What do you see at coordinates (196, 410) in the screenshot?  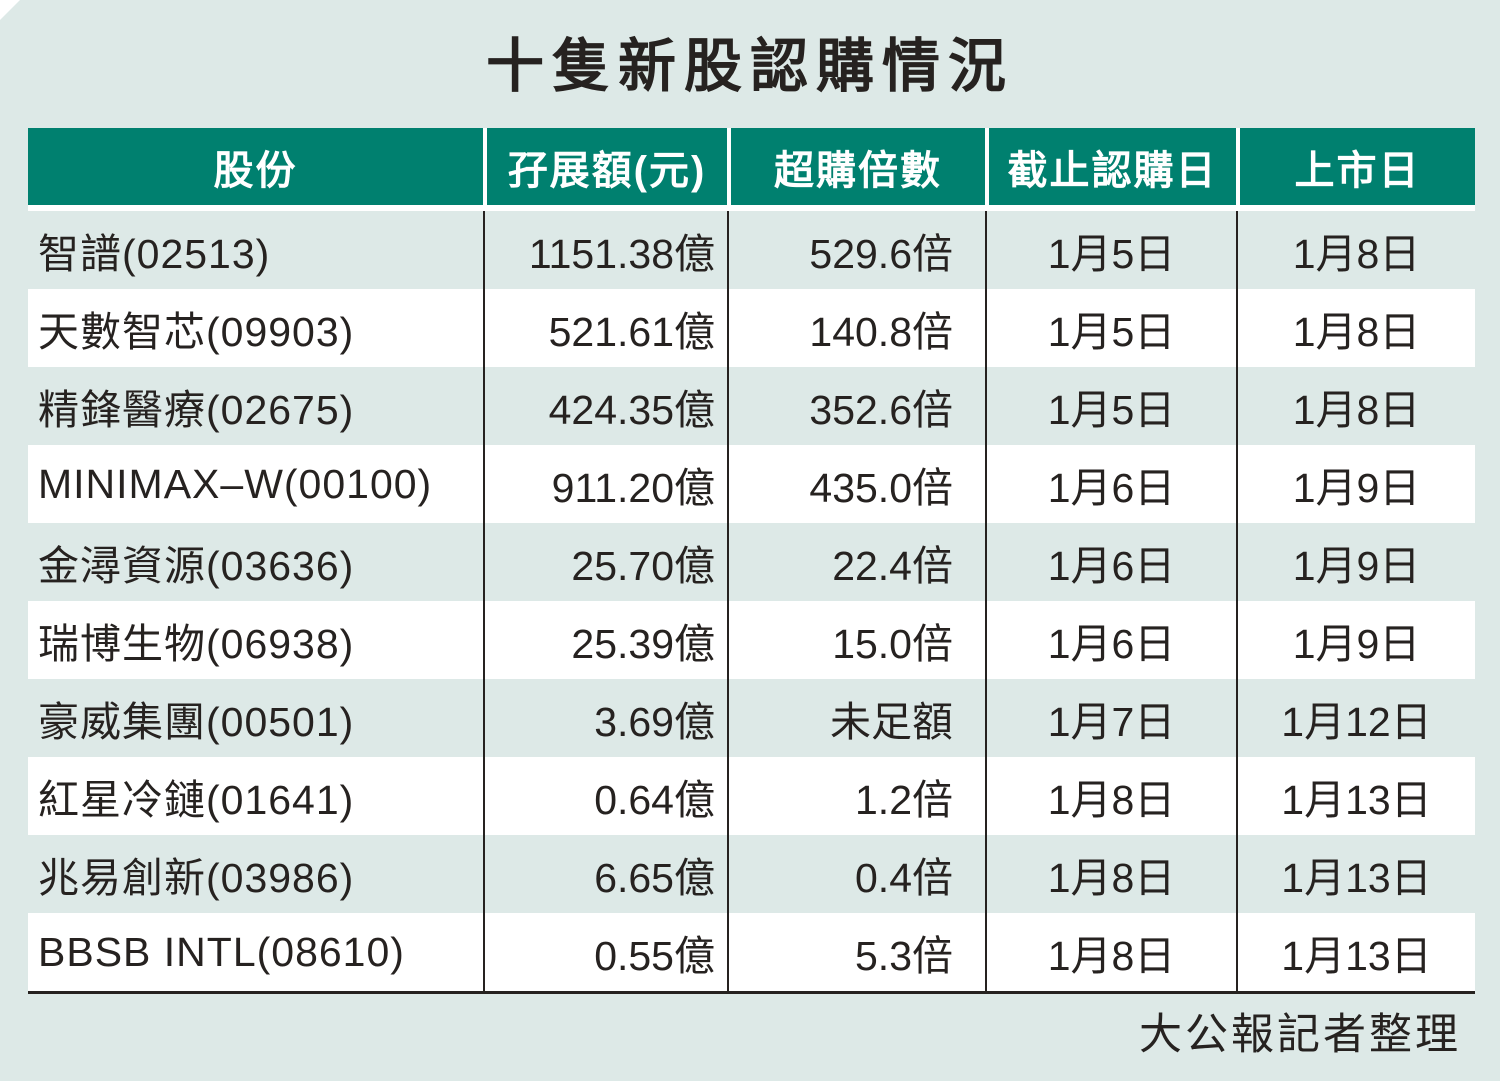 I see `stock-name-cell: 精鋒醫療(02675)` at bounding box center [196, 410].